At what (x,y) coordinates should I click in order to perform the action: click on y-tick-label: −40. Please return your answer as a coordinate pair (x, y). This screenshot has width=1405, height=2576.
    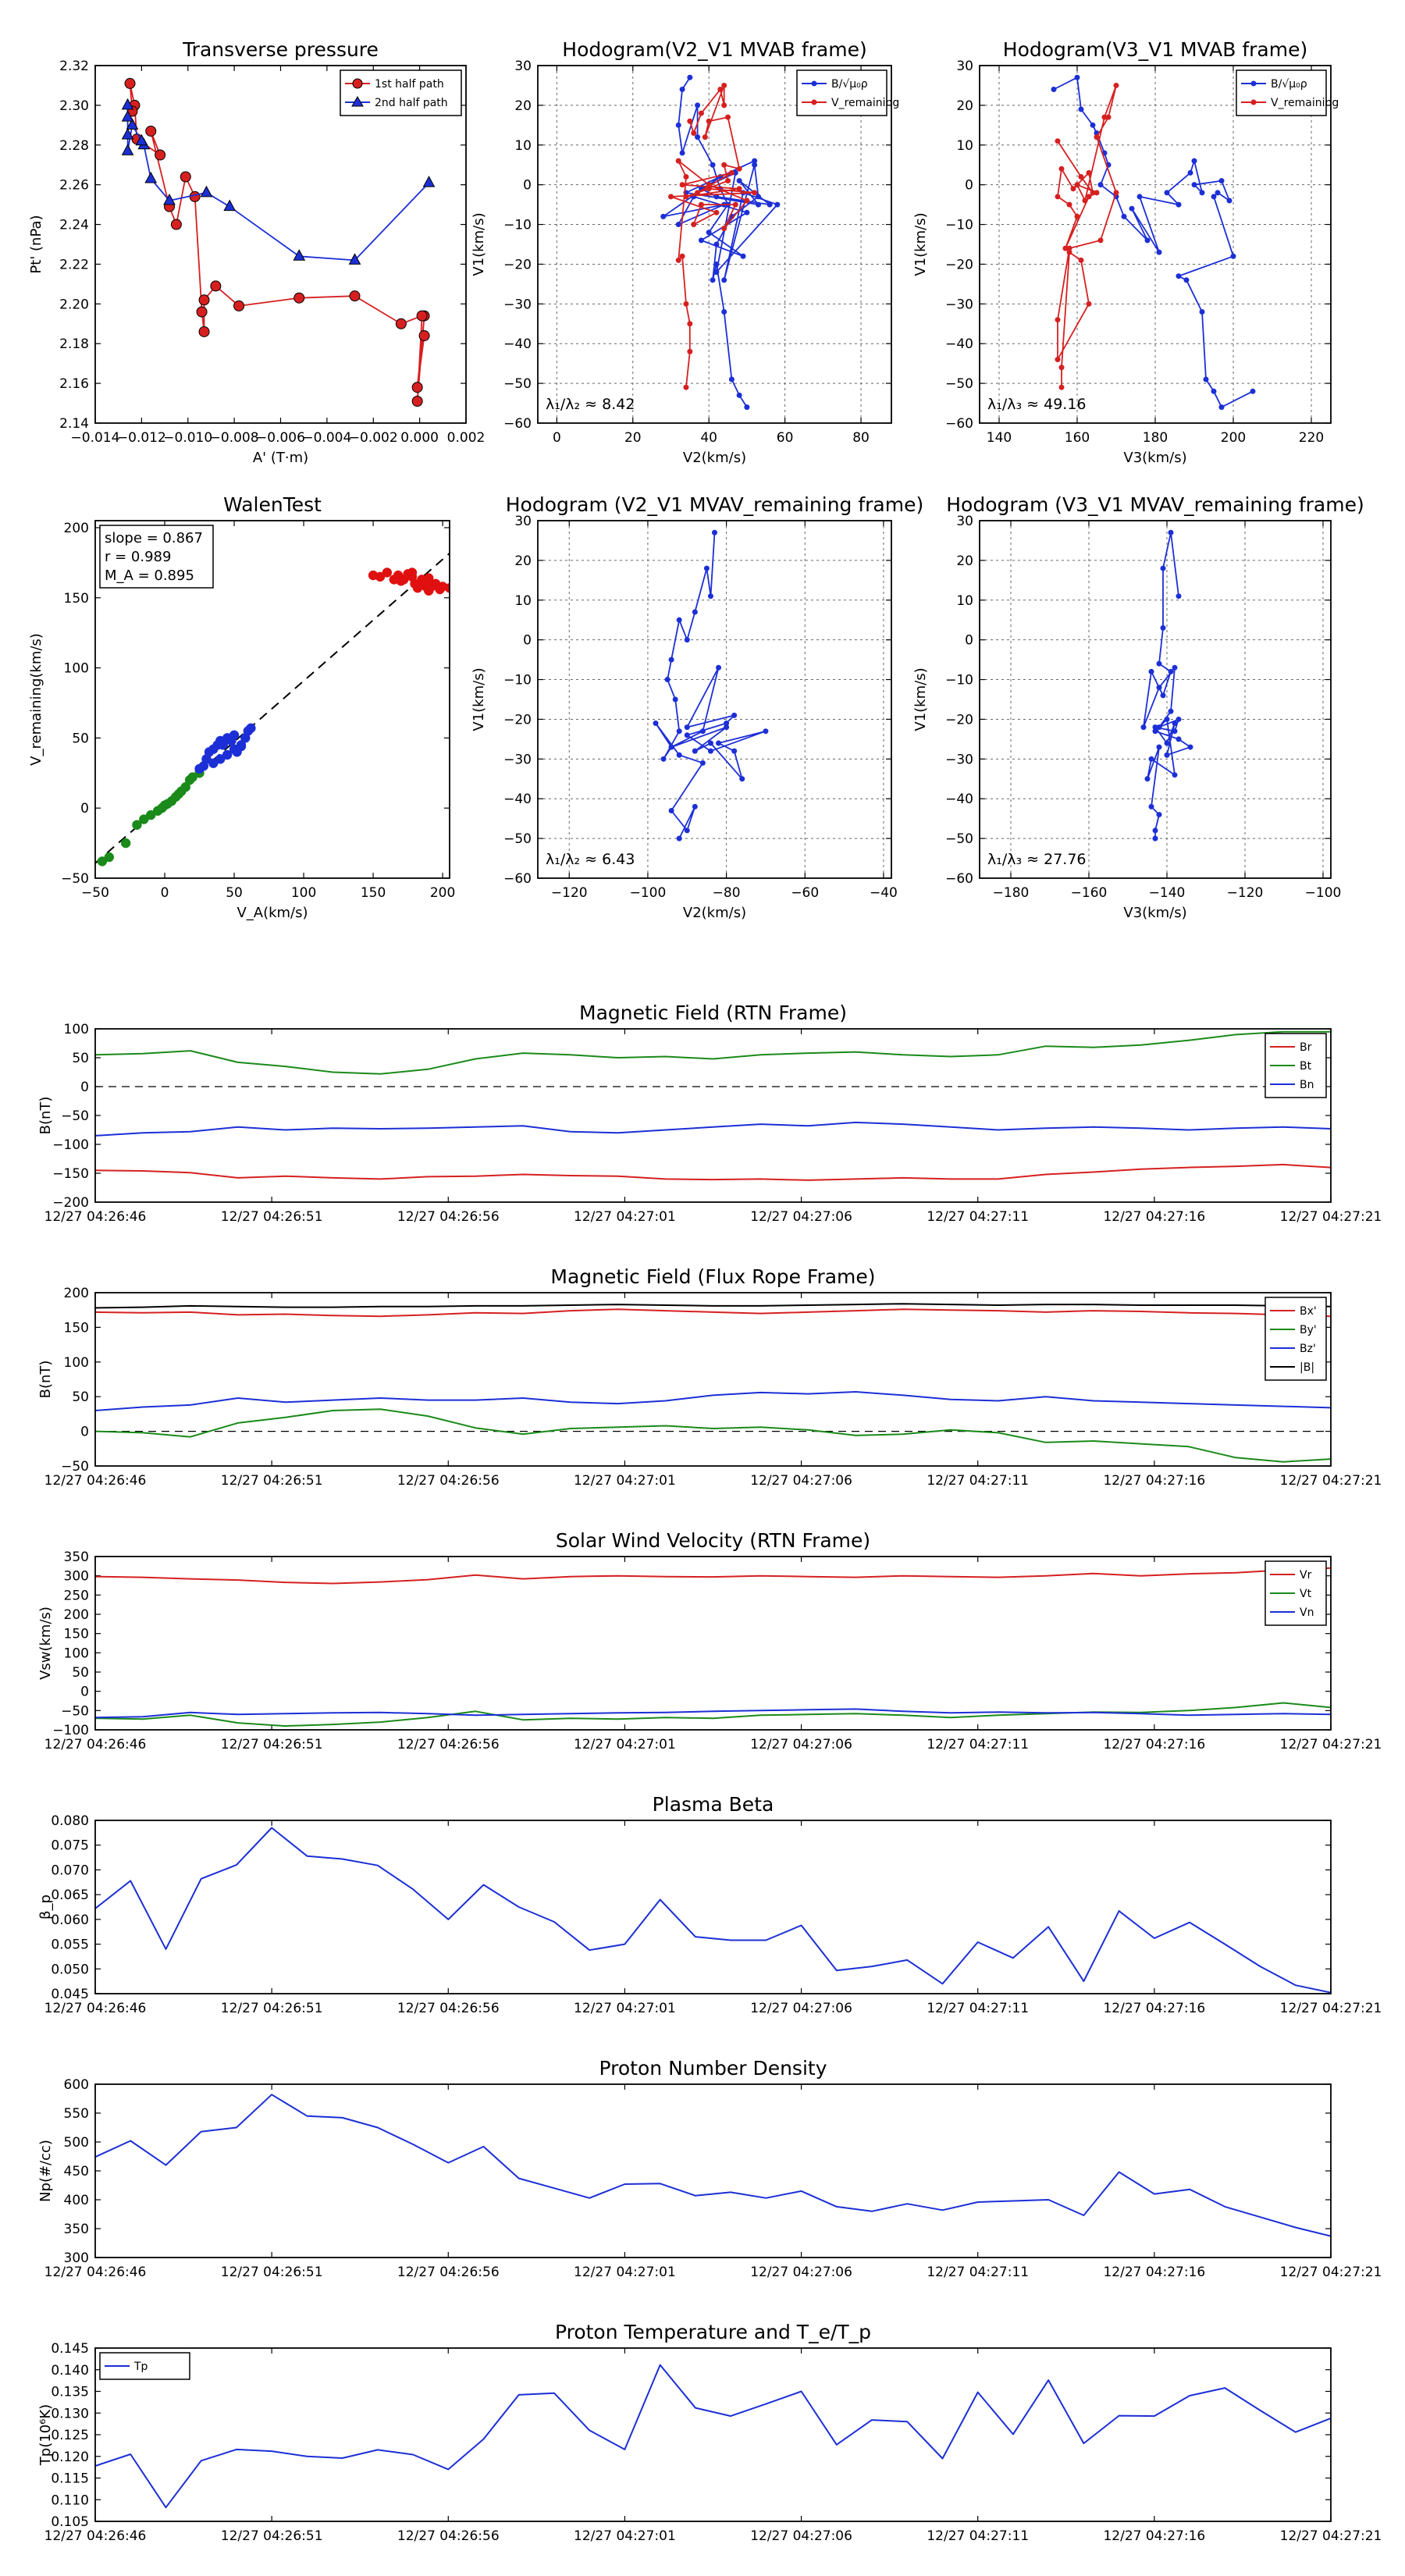
    Looking at the image, I should click on (959, 344).